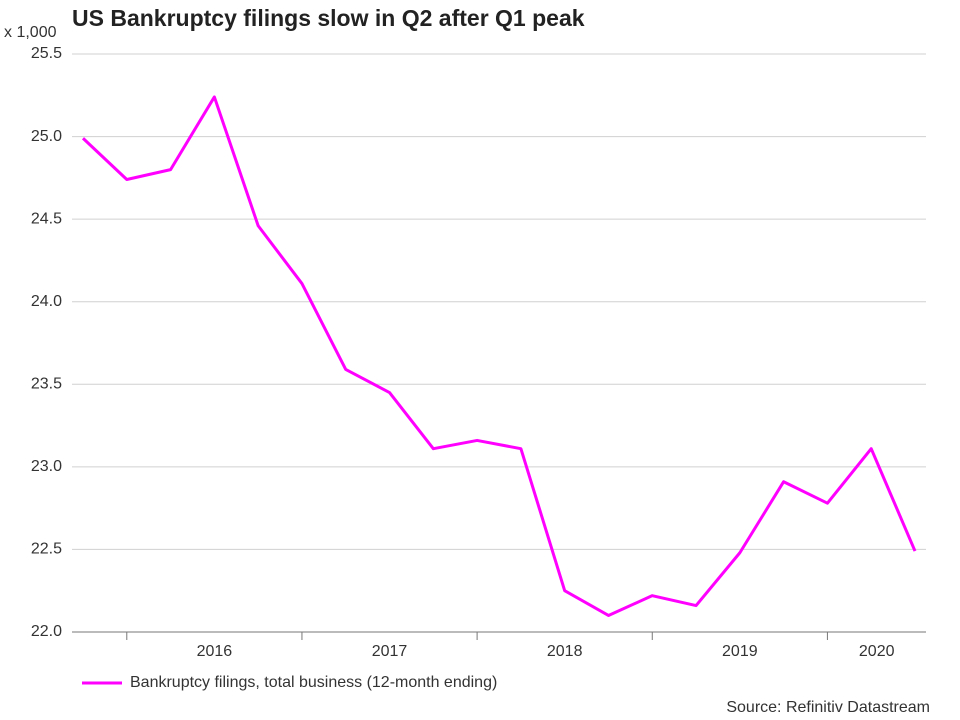 This screenshot has height=720, width=960. I want to click on x-tick-label: 2018, so click(565, 651).